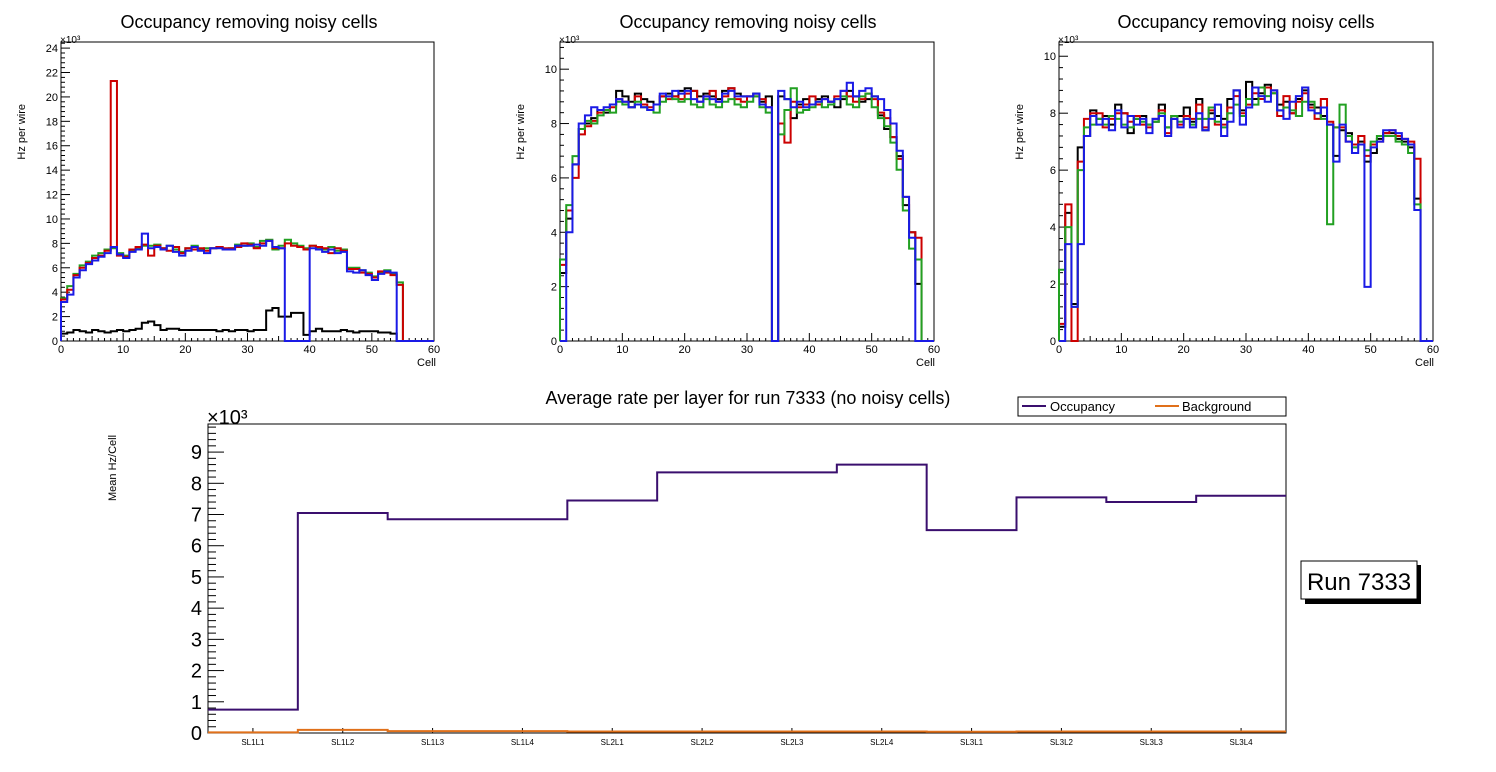  What do you see at coordinates (248, 22) in the screenshot?
I see `panel-1-title: Occupancy removing noisy cells` at bounding box center [248, 22].